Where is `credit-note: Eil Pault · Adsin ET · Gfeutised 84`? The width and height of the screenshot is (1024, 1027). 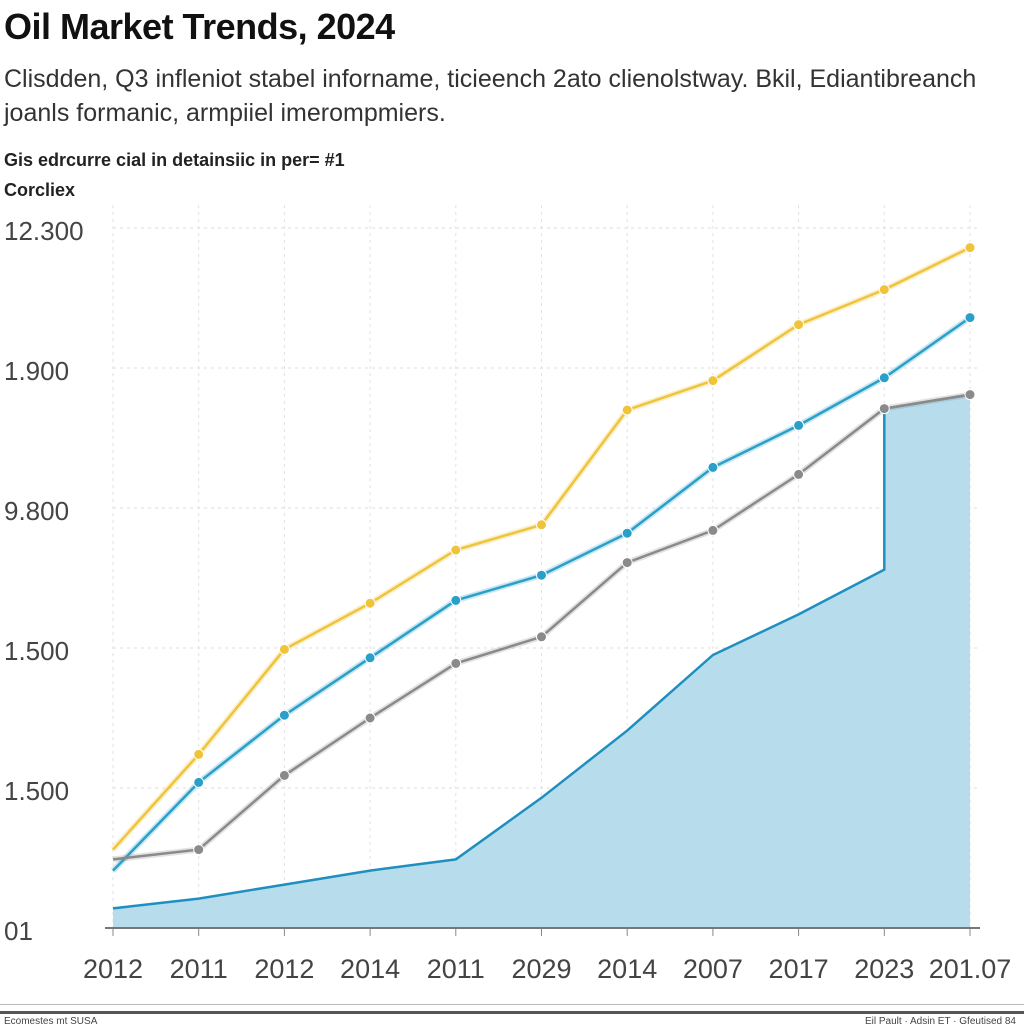 credit-note: Eil Pault · Adsin ET · Gfeutised 84 is located at coordinates (940, 1021).